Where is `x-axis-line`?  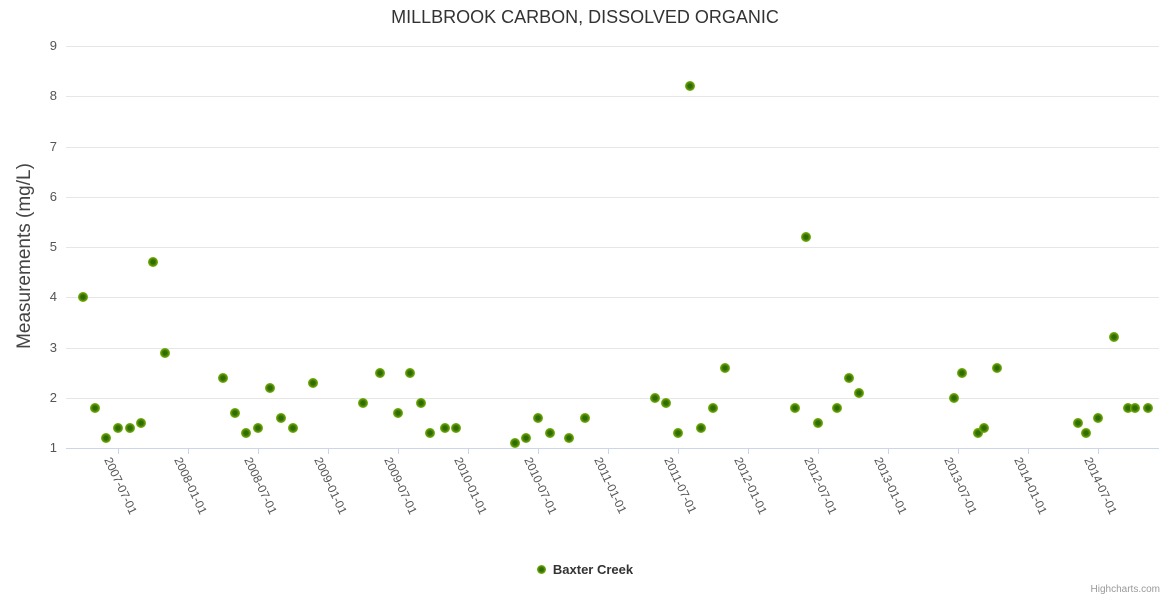 x-axis-line is located at coordinates (612, 448).